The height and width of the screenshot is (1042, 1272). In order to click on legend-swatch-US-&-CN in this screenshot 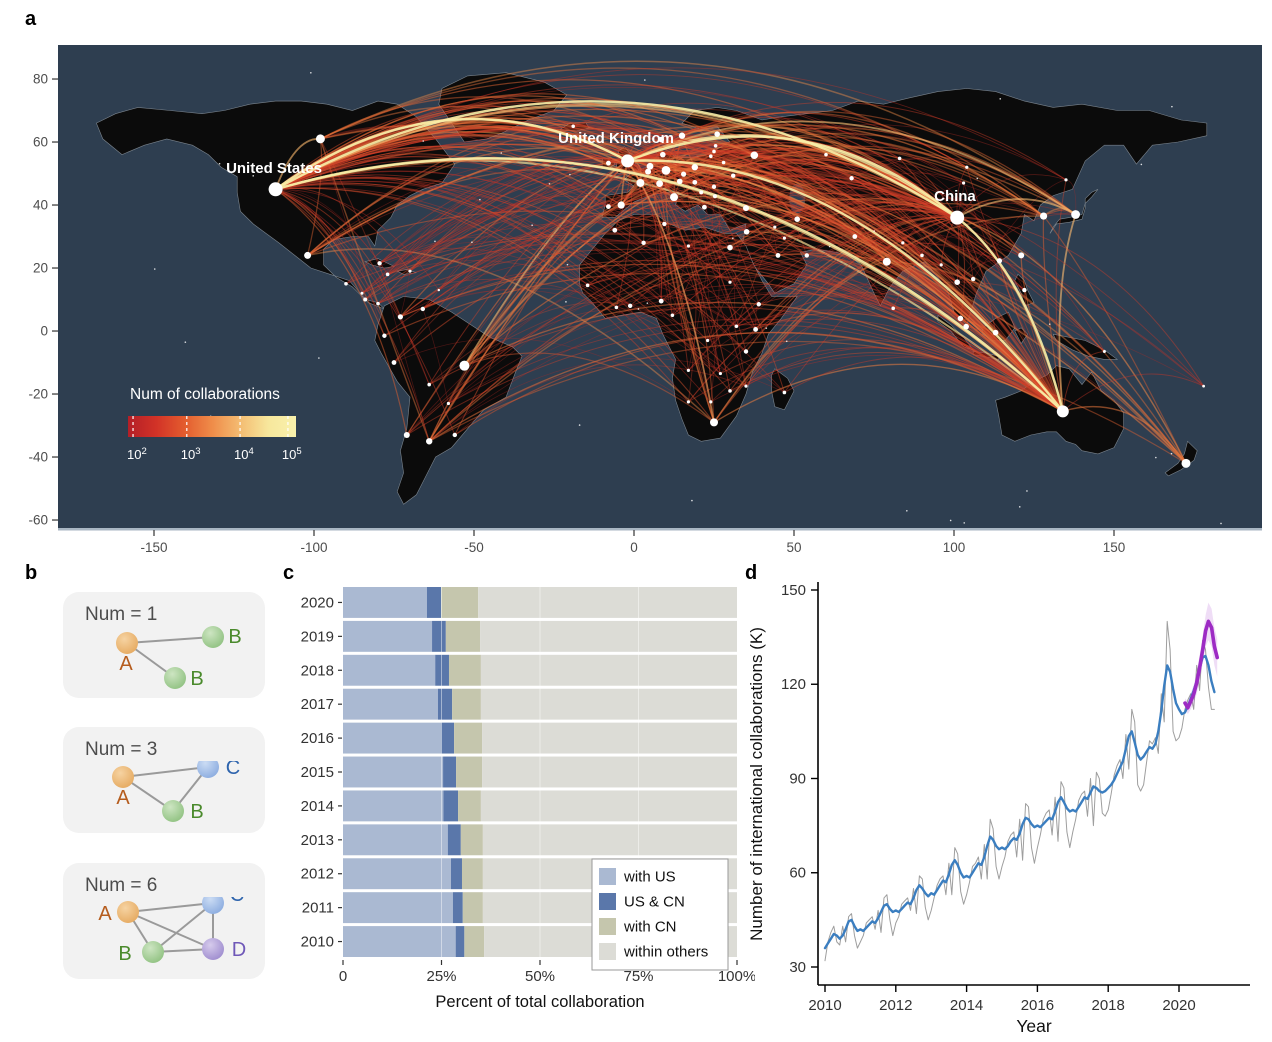, I will do `click(607, 901)`.